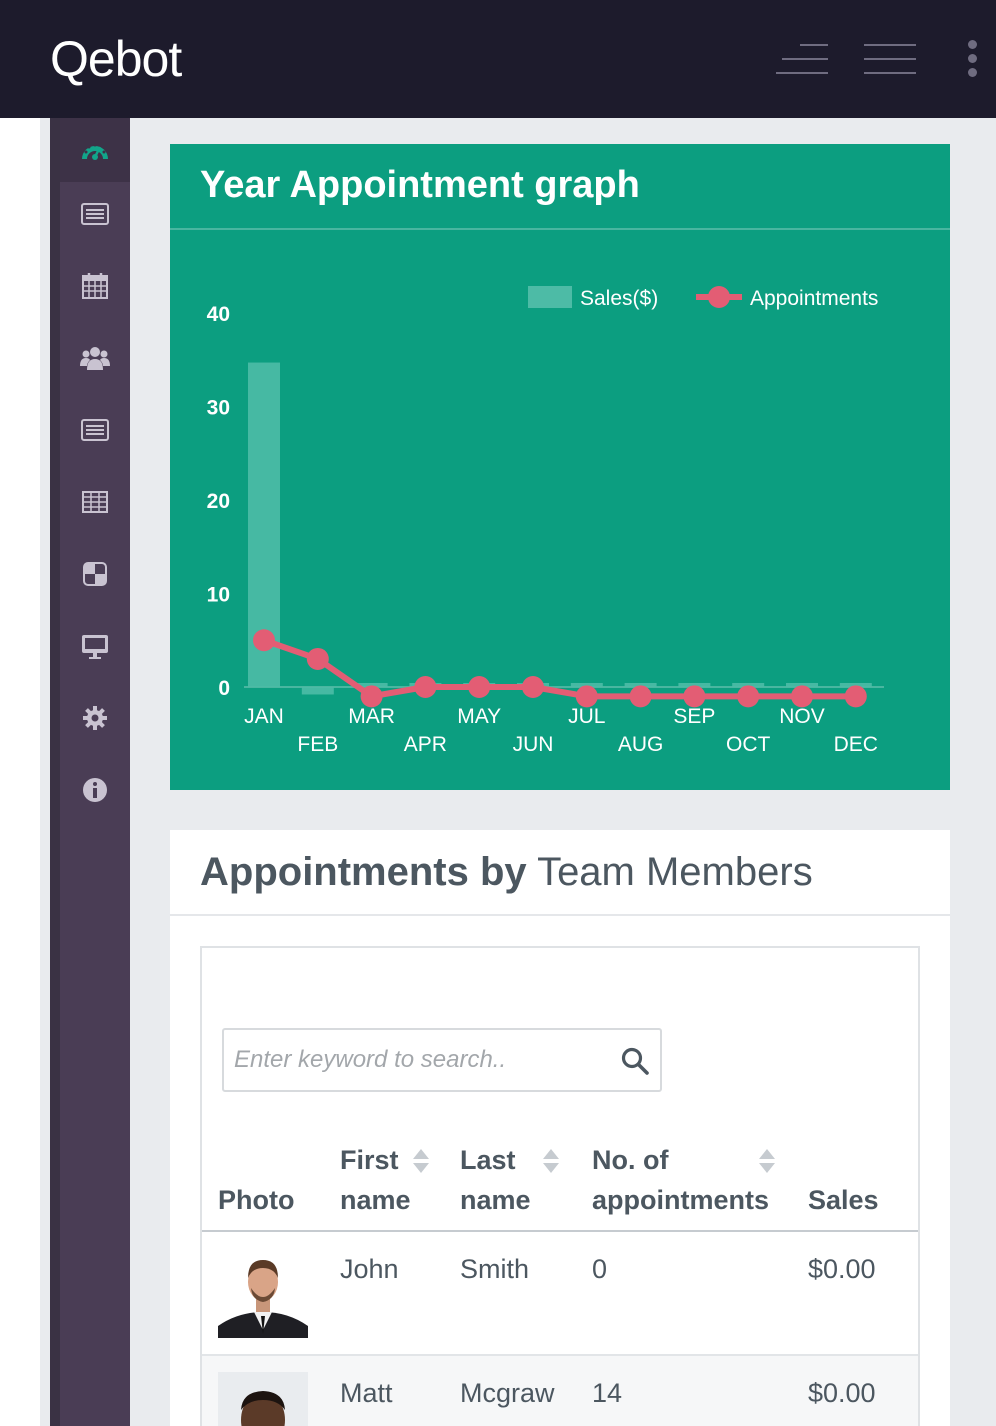 The height and width of the screenshot is (1426, 996). What do you see at coordinates (419, 1060) in the screenshot?
I see `search-input` at bounding box center [419, 1060].